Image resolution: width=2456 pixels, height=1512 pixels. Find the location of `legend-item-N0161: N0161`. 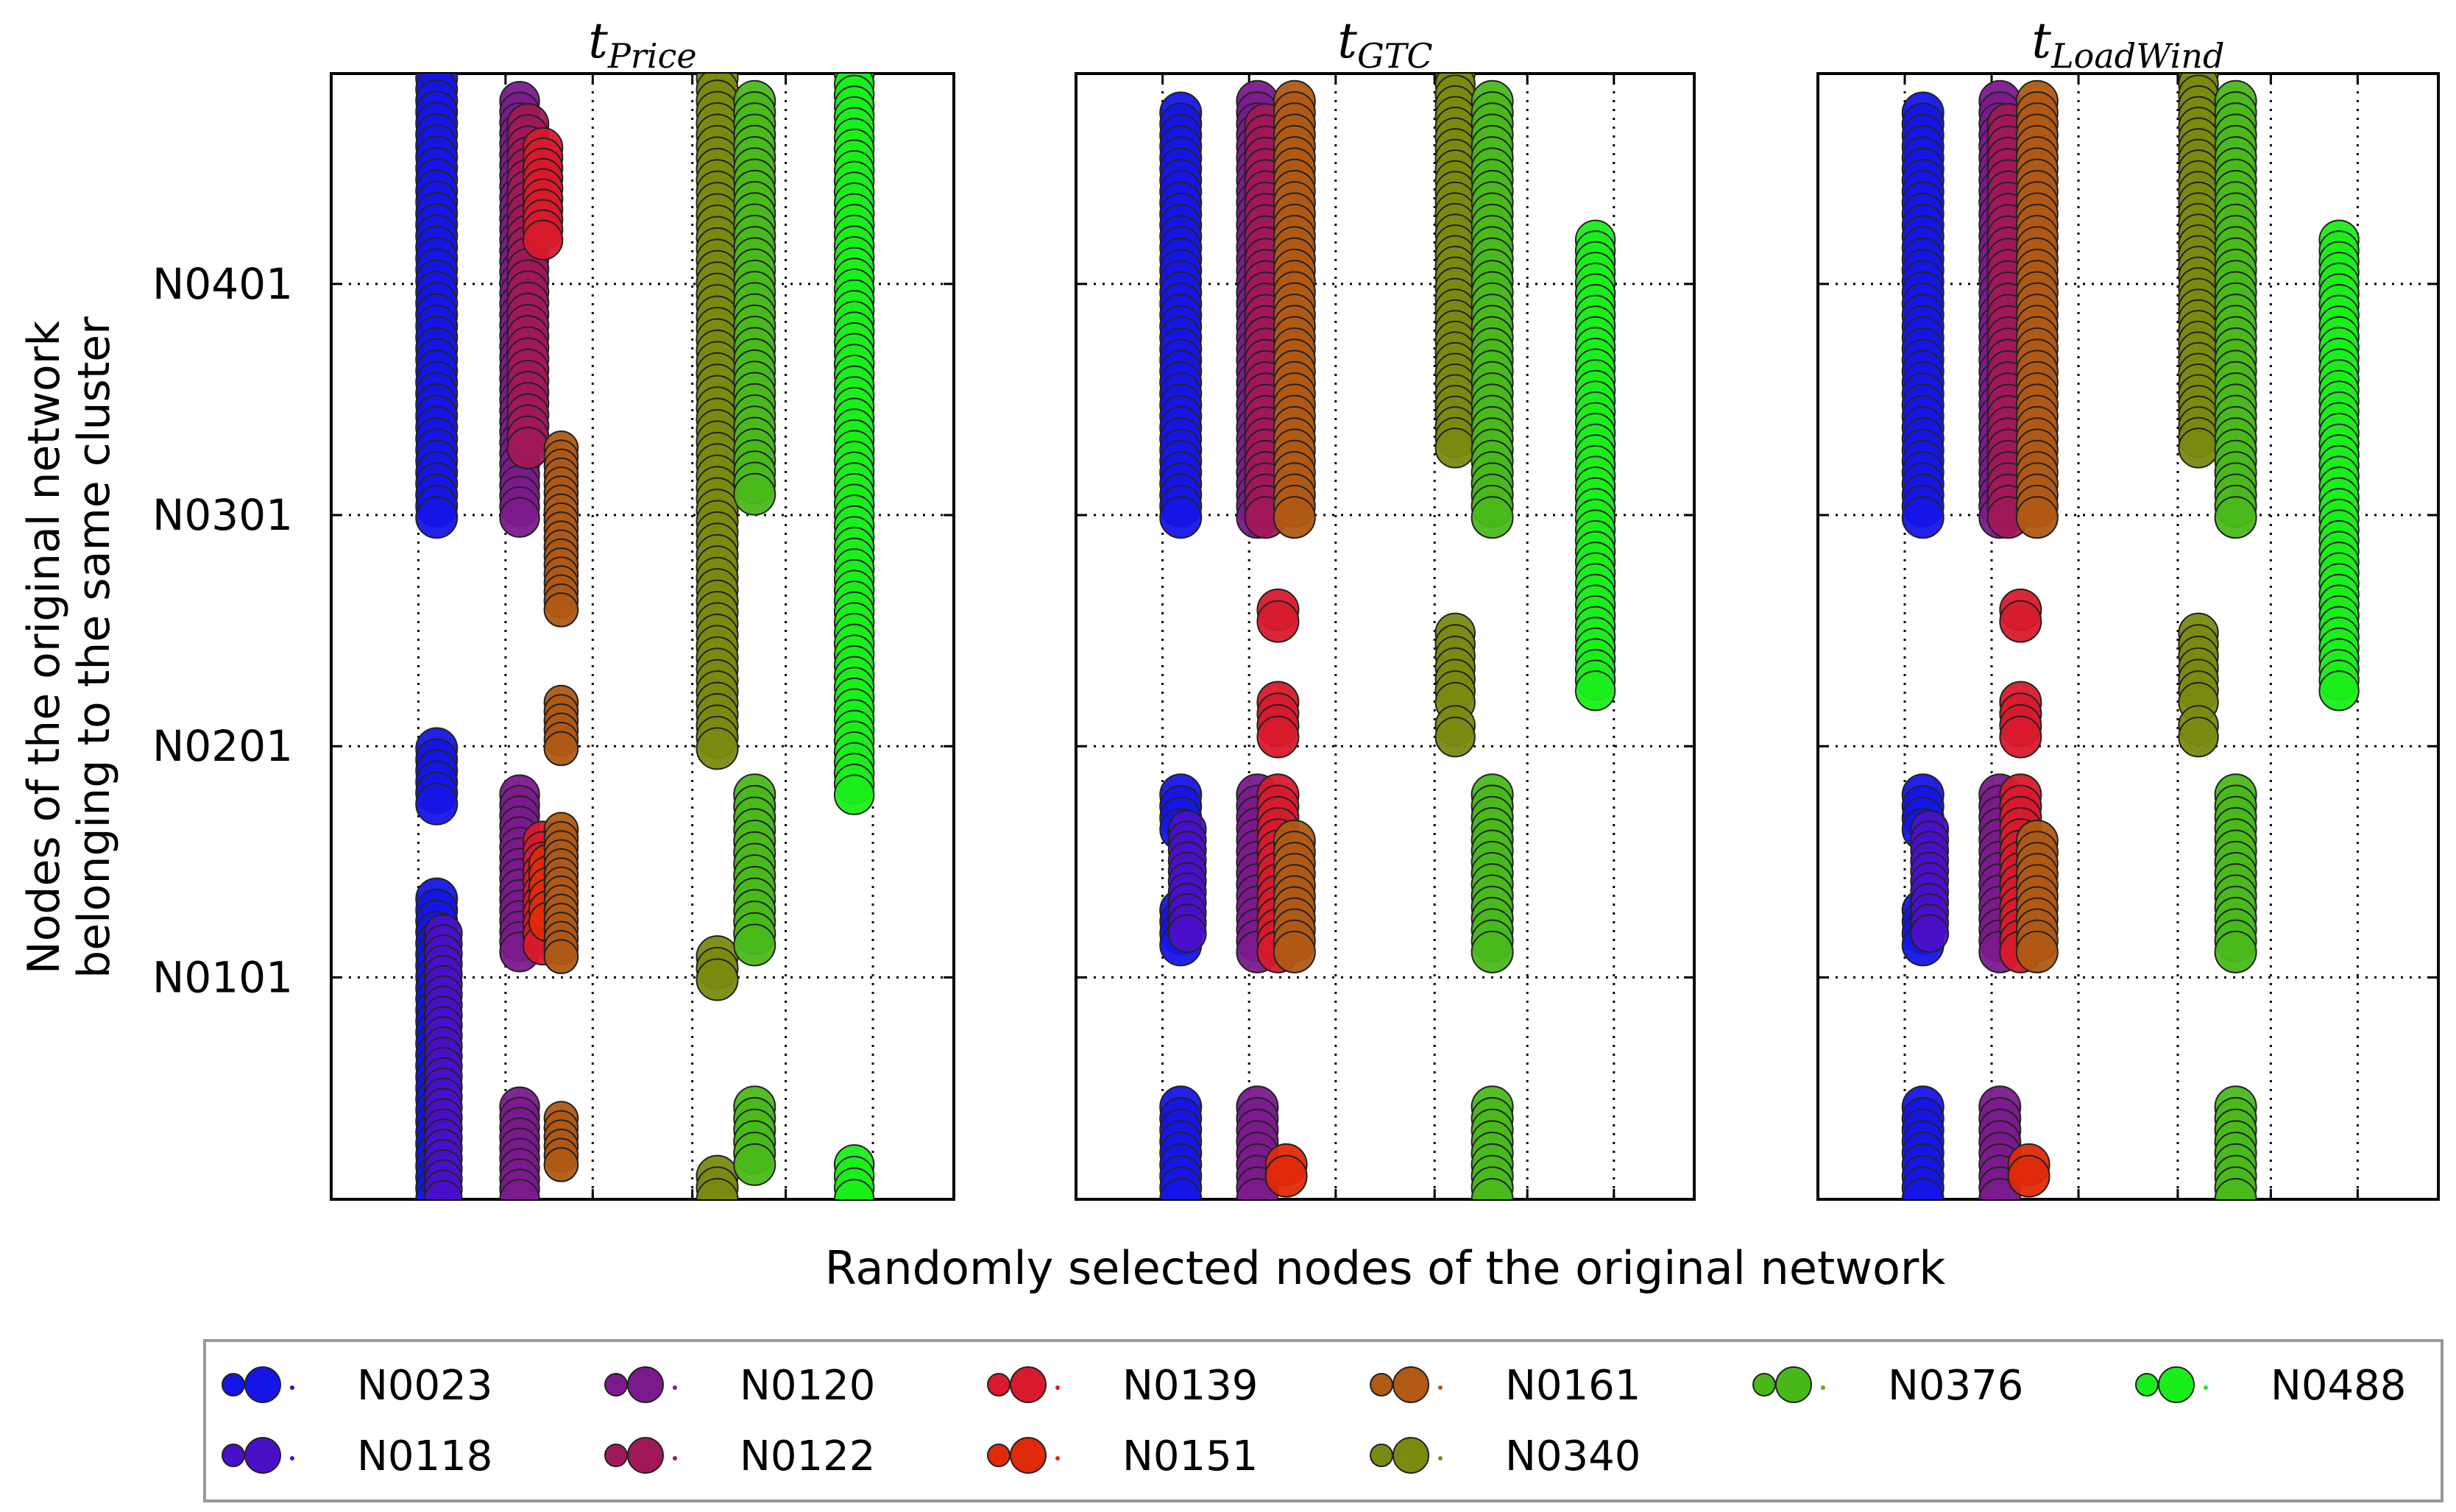

legend-item-N0161: N0161 is located at coordinates (1505, 1386).